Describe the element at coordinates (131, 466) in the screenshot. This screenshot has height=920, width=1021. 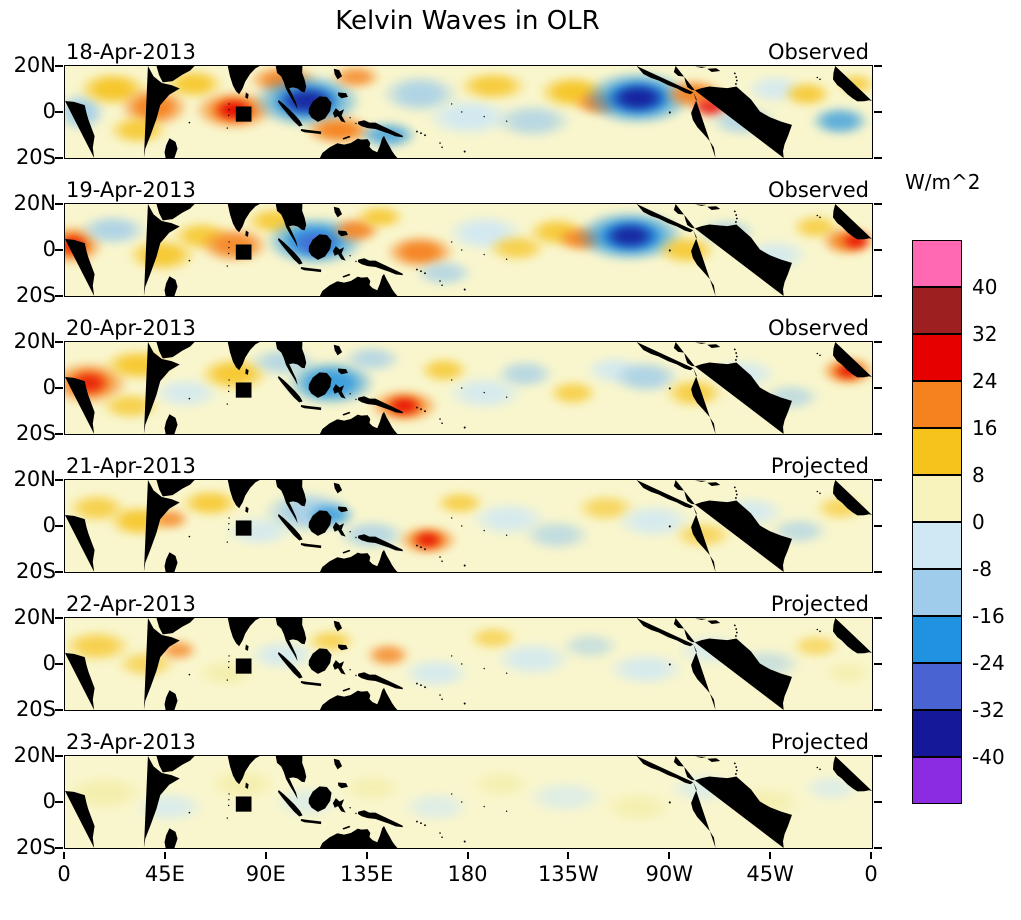
I see `panel-date: 21-Apr-2013` at that location.